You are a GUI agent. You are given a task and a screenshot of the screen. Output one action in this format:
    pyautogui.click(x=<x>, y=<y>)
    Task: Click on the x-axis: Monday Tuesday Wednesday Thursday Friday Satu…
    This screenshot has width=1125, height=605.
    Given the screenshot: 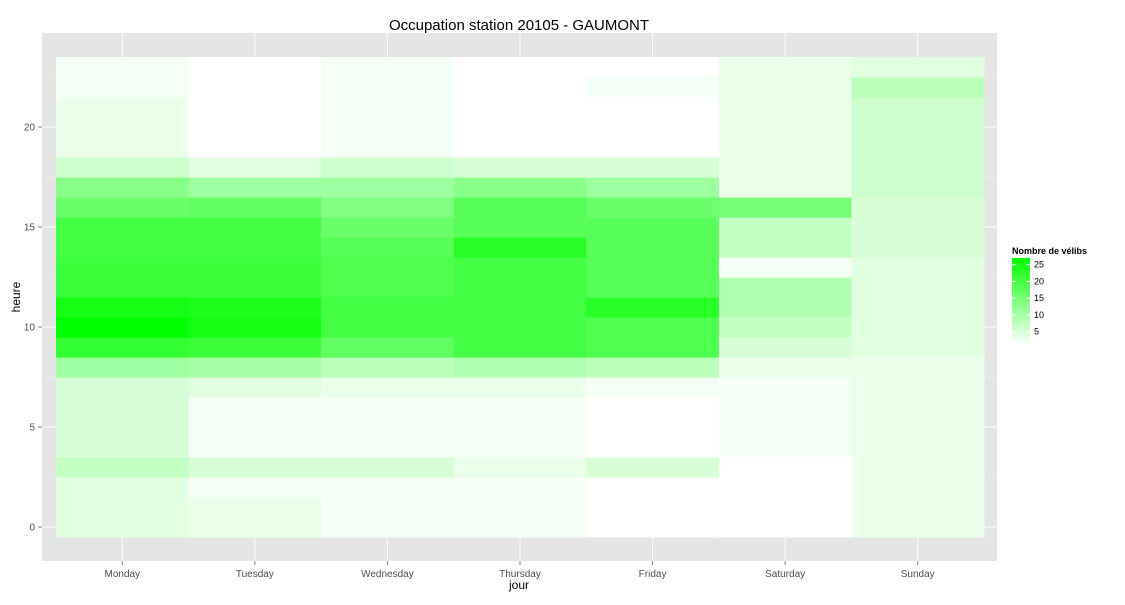 What is the action you would take?
    pyautogui.click(x=519, y=570)
    